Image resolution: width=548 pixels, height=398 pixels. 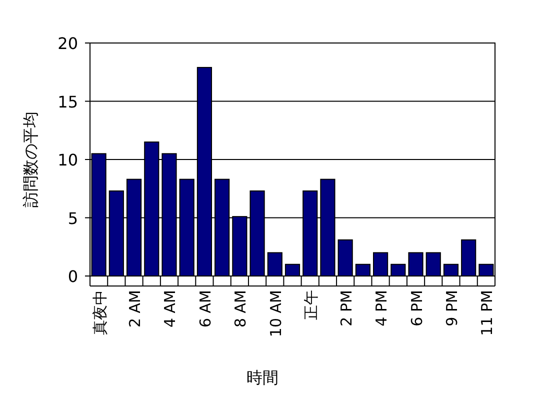 I want to click on x-tick-label: 6 PM, so click(x=417, y=308).